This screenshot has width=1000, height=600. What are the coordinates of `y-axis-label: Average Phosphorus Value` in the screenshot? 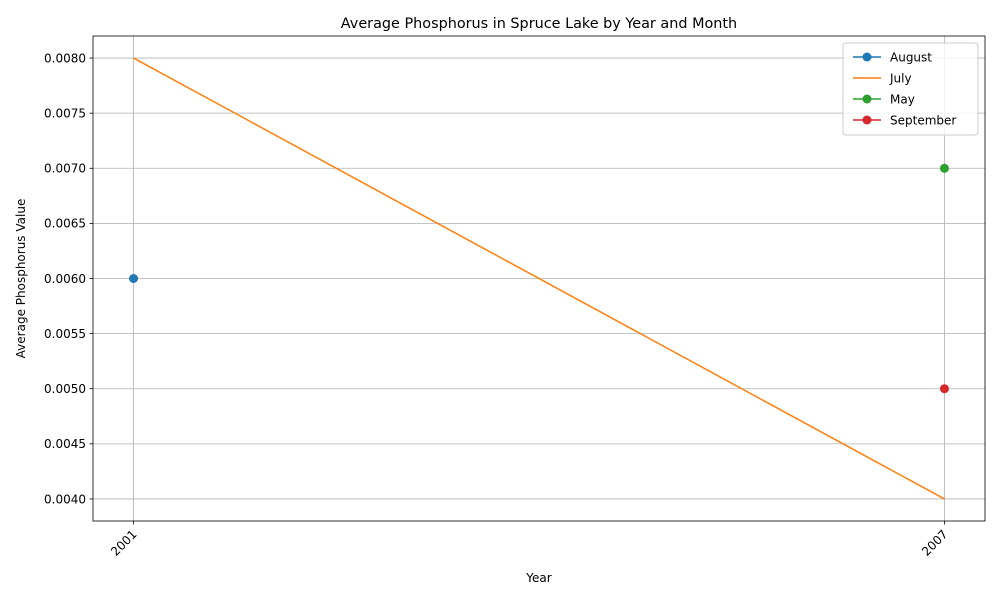 It's located at (21, 279).